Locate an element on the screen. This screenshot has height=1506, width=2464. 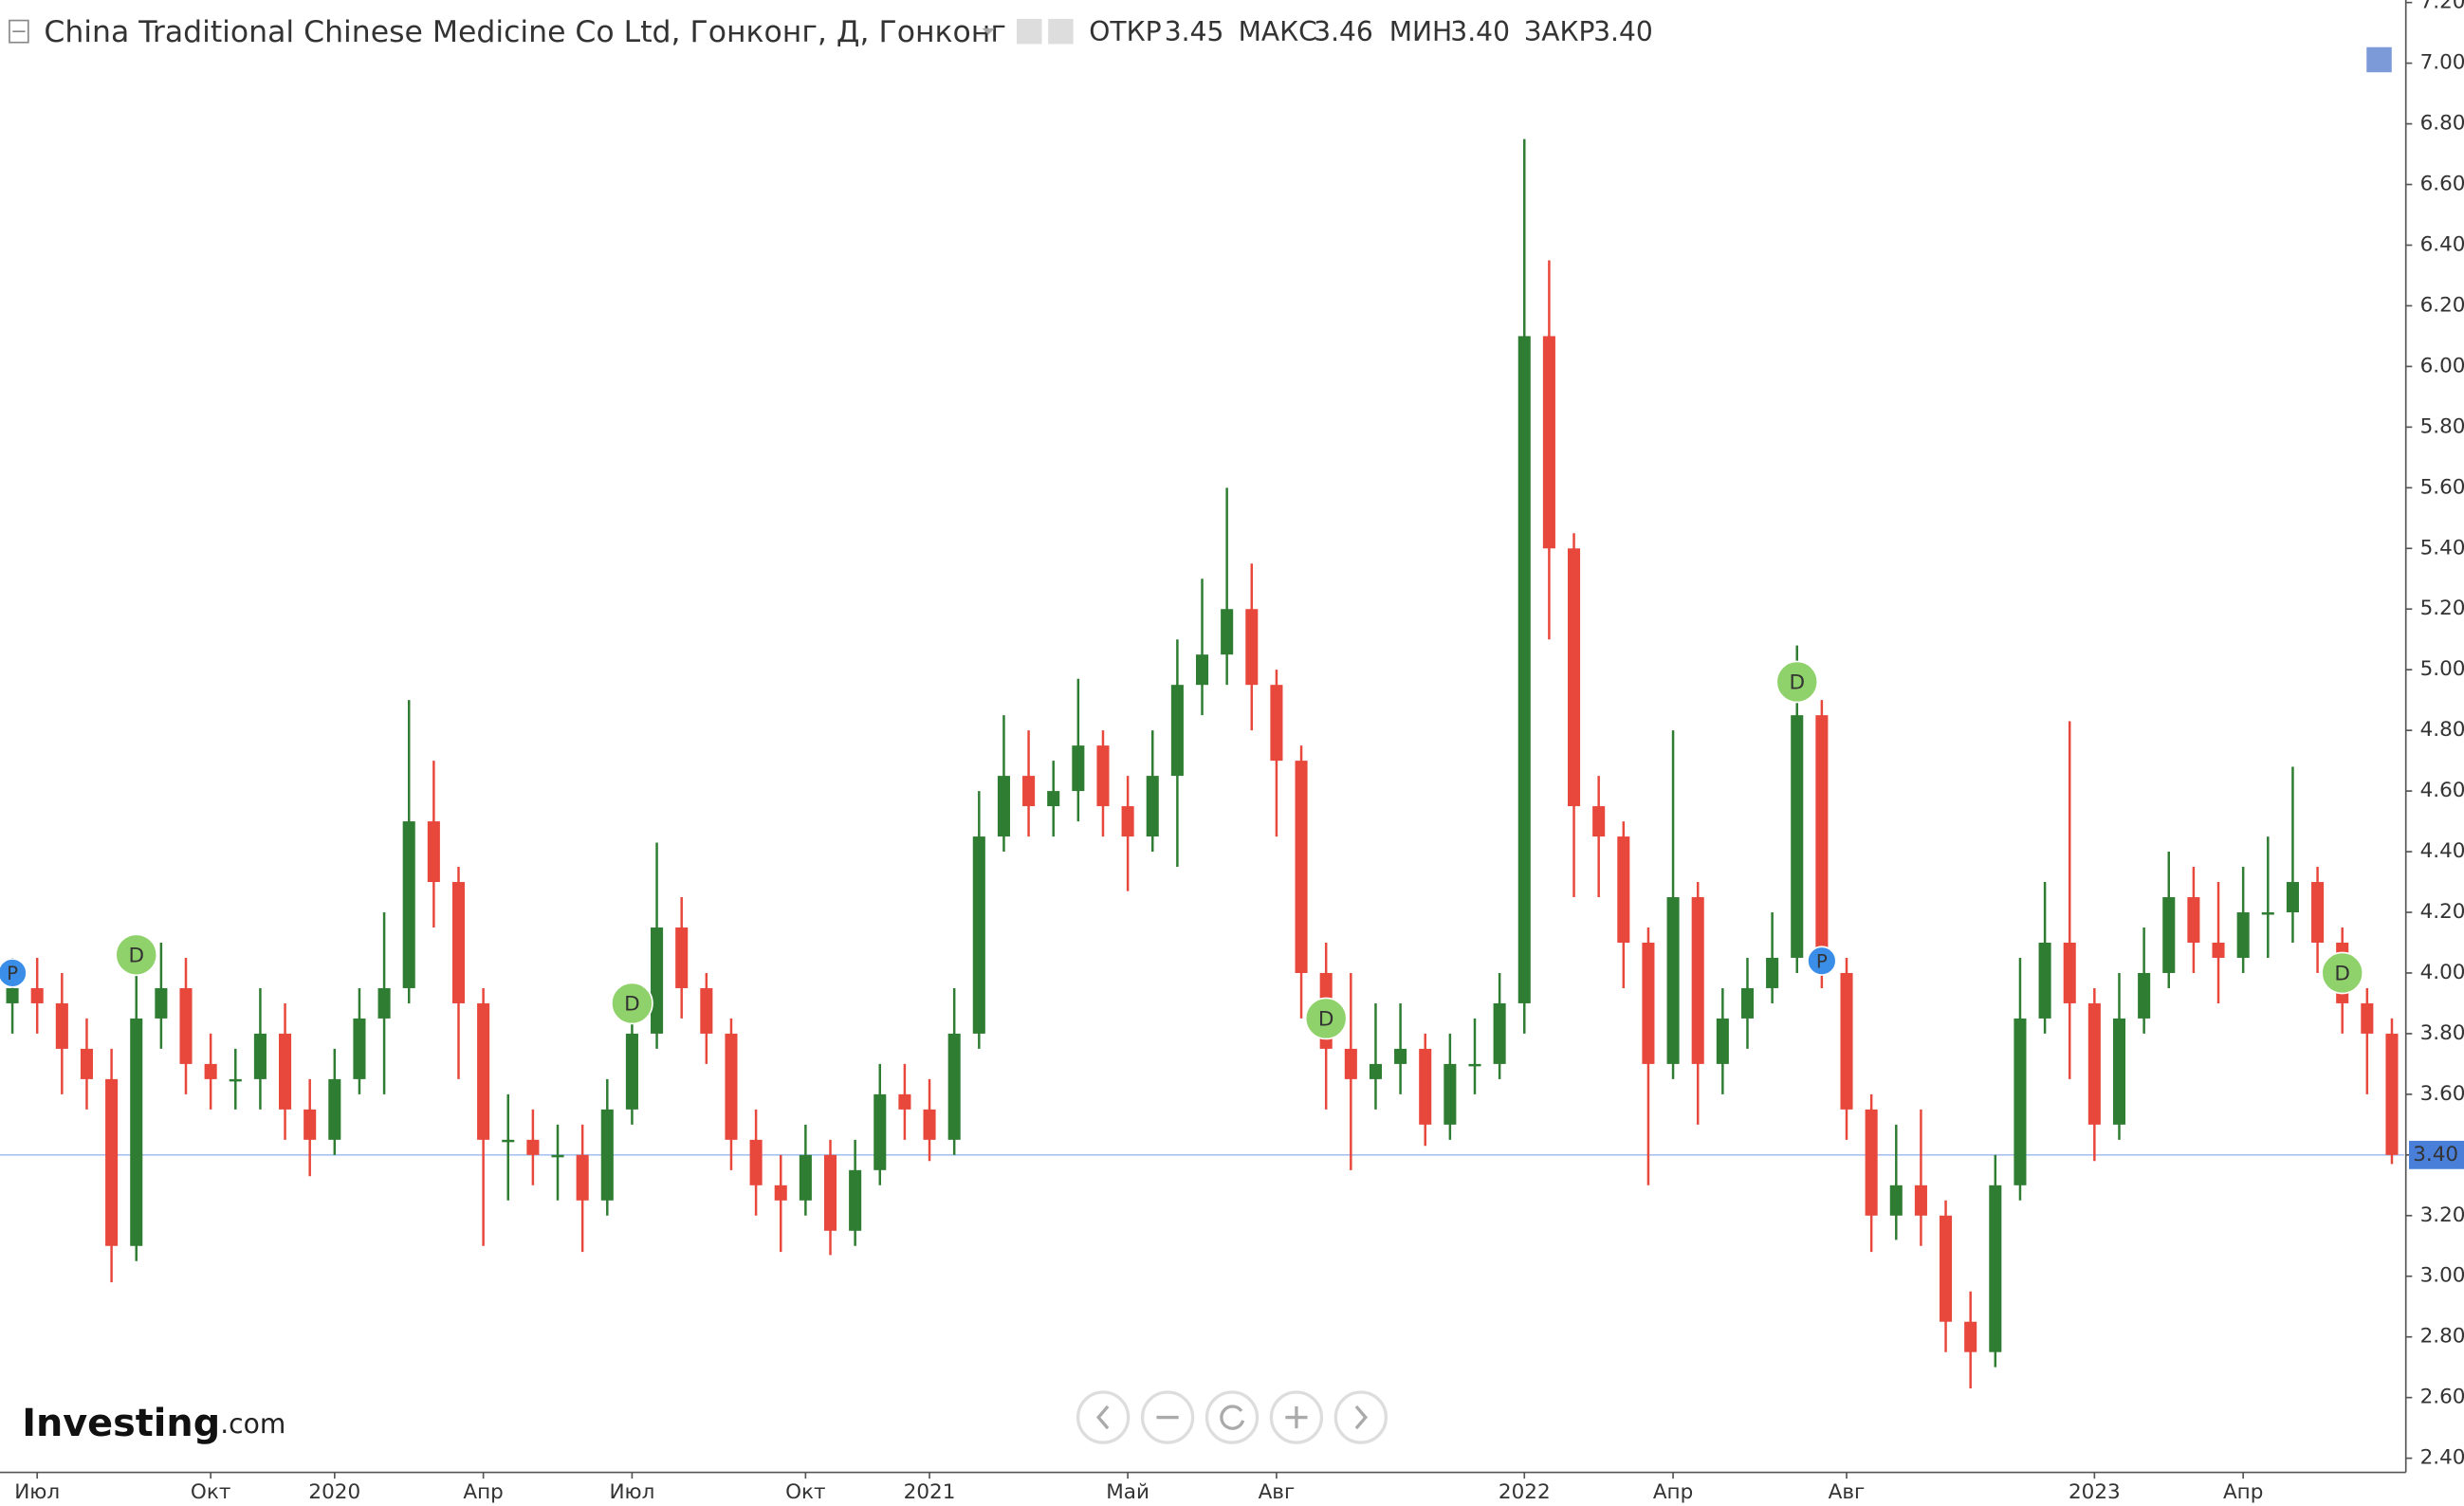
y-tick-label: 2.60 is located at coordinates (2442, 1397).